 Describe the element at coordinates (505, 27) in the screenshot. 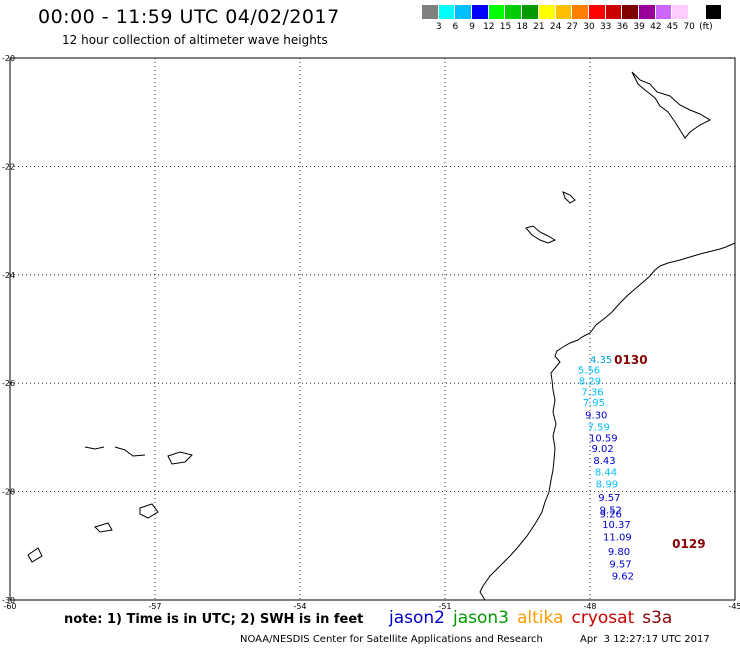

I see `legend-label: 15` at that location.